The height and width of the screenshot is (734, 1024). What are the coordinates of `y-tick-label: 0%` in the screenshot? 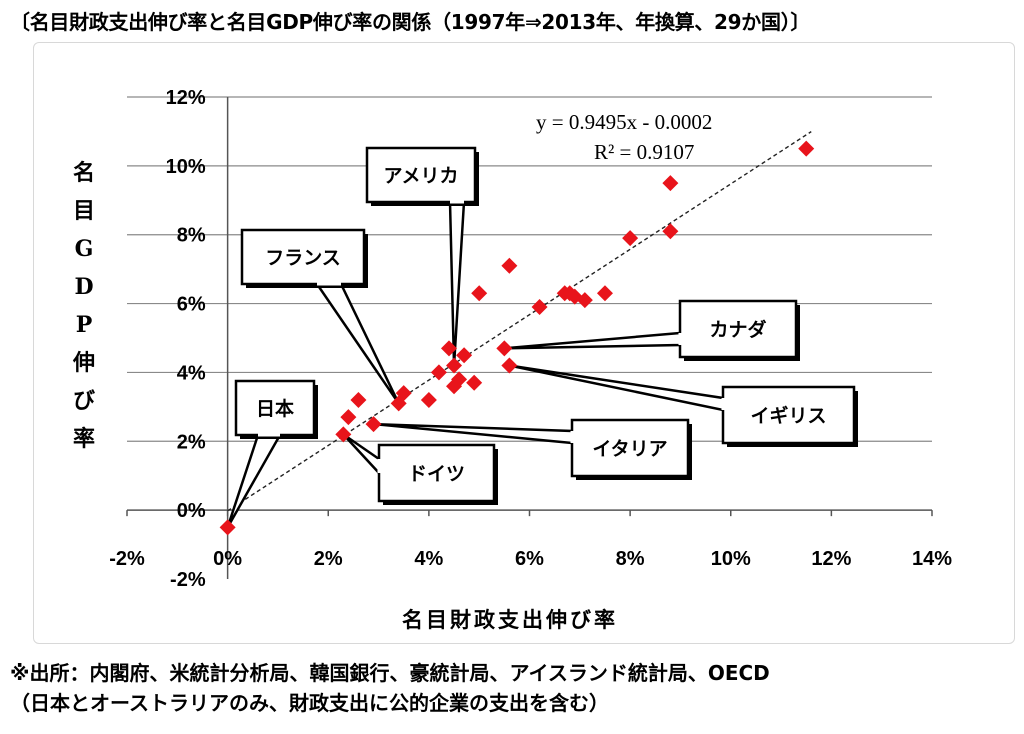 It's located at (191, 511).